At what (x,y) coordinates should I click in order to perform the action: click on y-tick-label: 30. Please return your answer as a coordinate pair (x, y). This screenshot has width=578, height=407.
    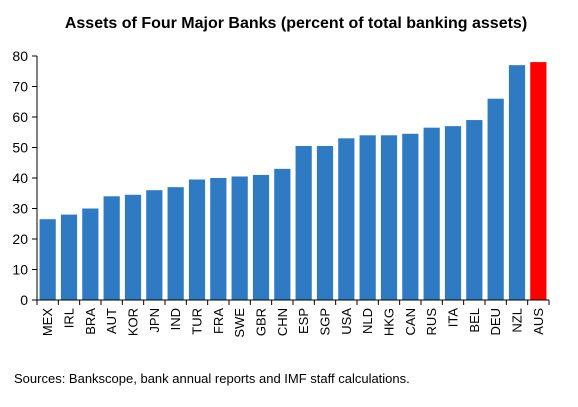
    Looking at the image, I should click on (20, 209).